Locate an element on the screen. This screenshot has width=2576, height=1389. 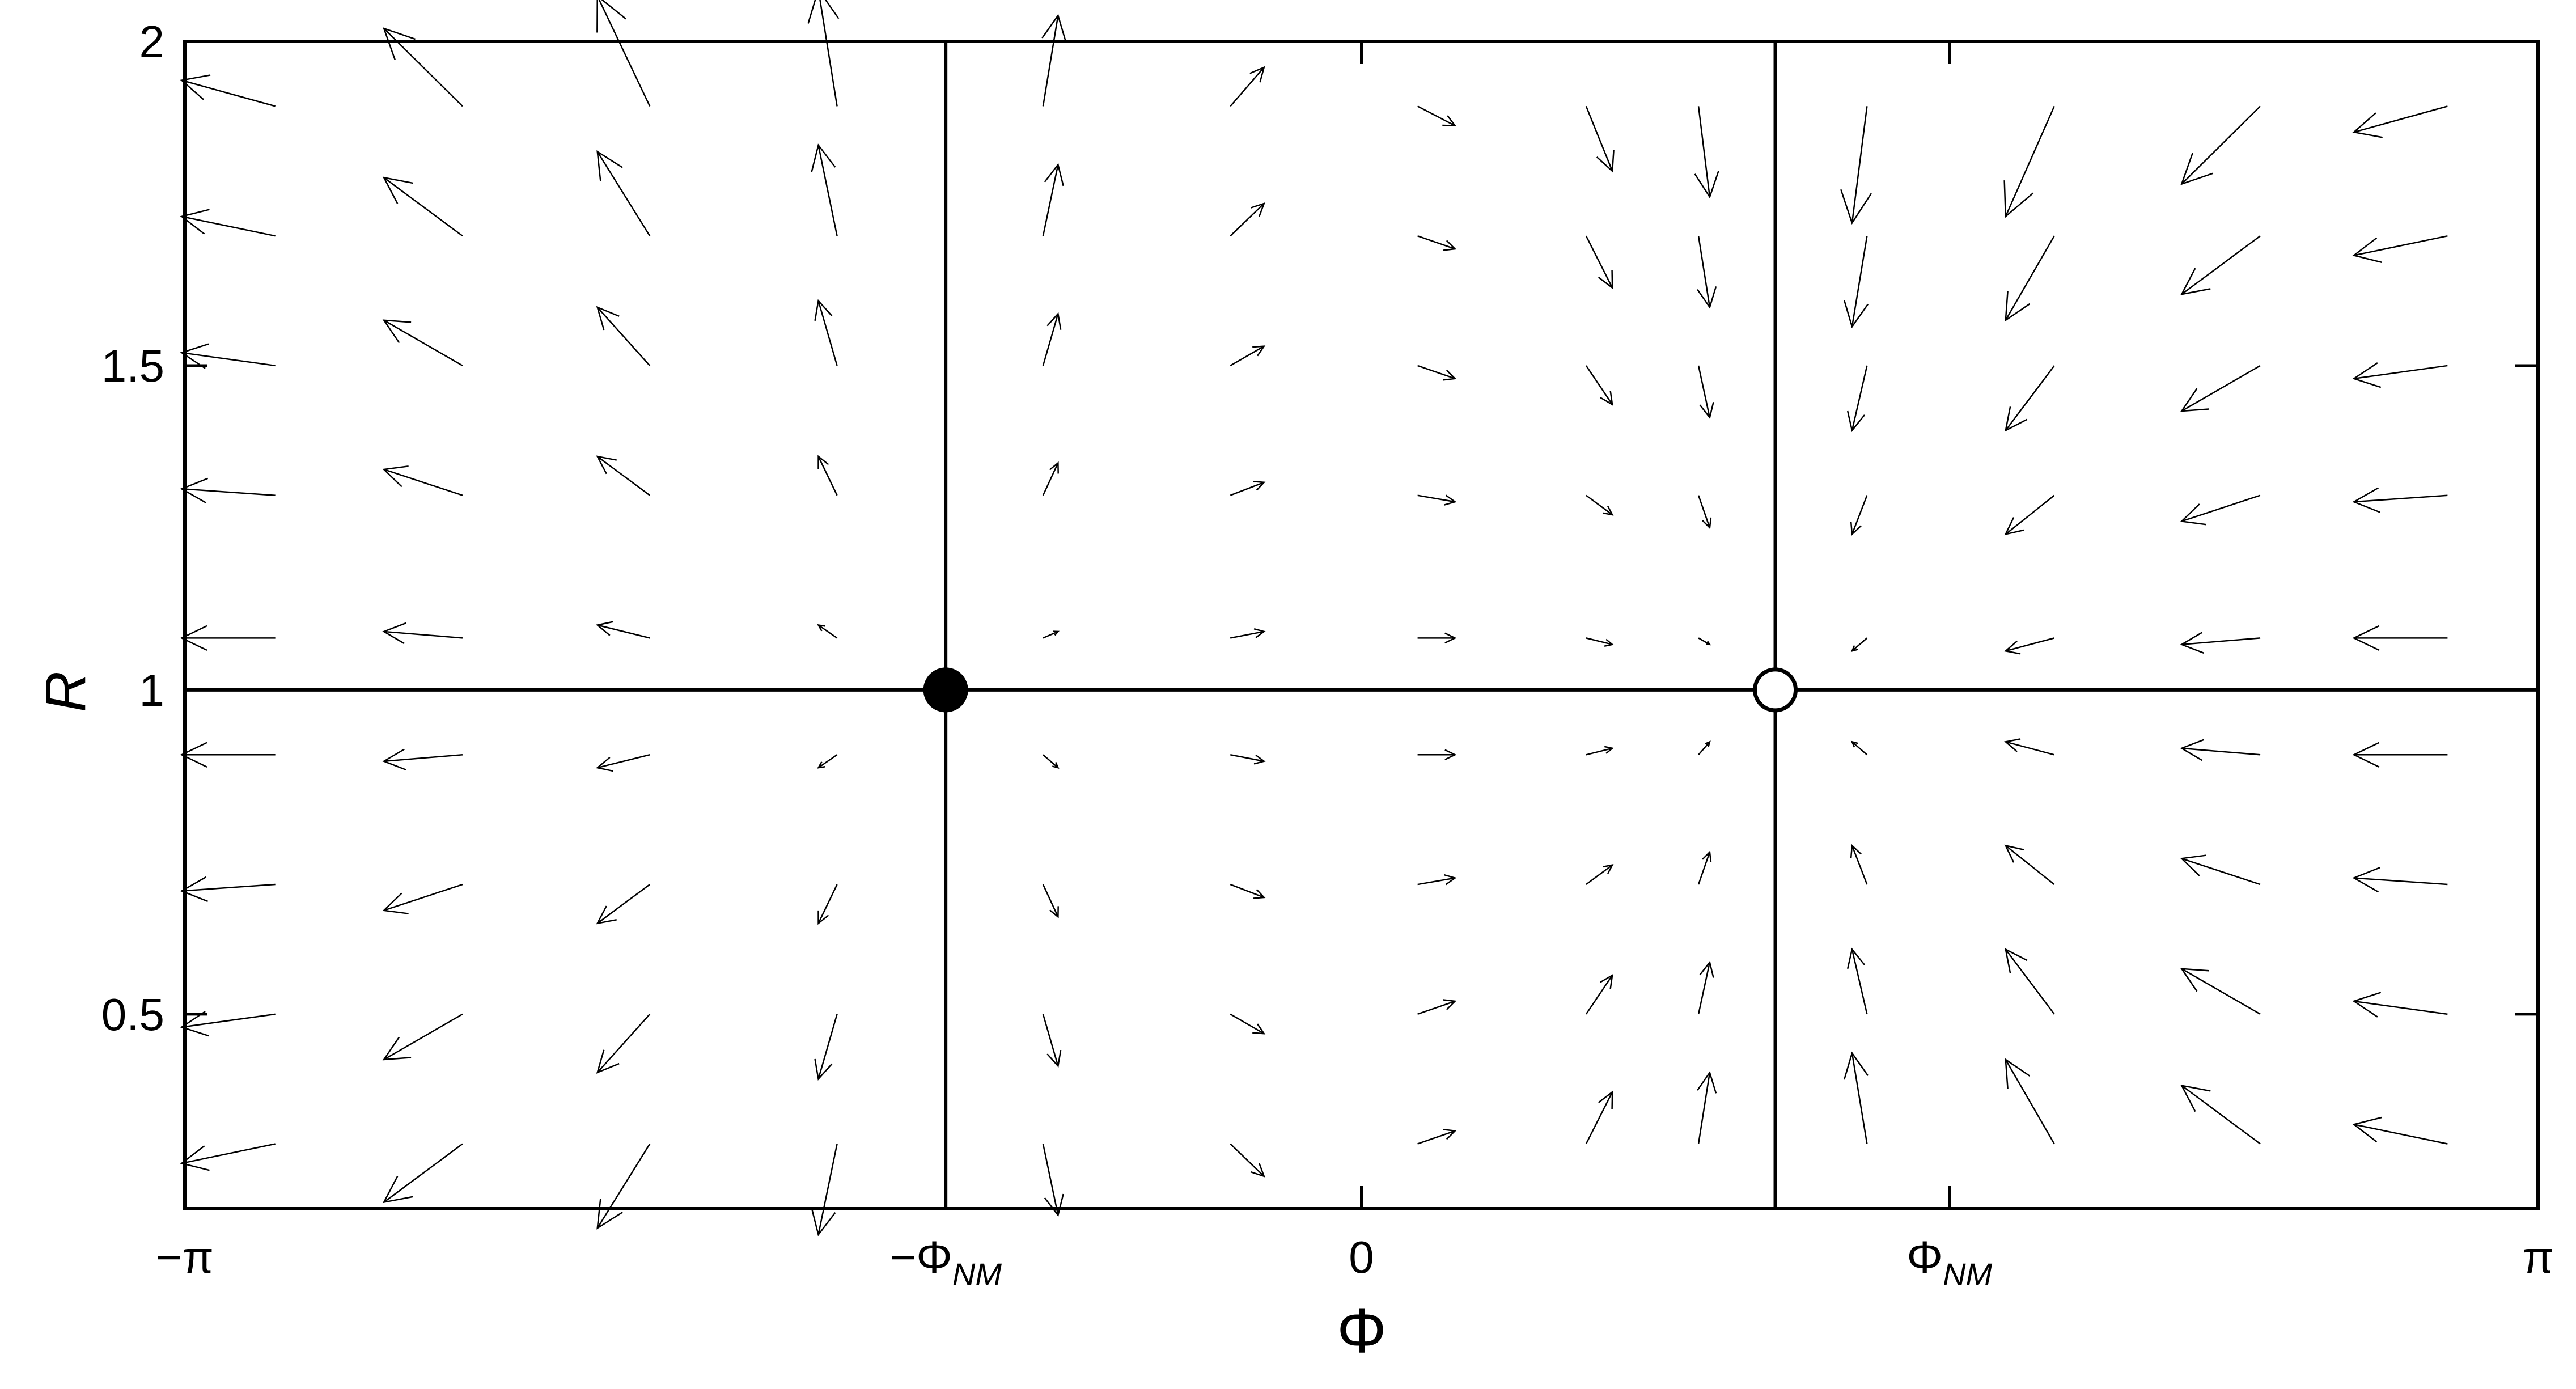
x-tick-label-text: −π is located at coordinates (185, 1257).